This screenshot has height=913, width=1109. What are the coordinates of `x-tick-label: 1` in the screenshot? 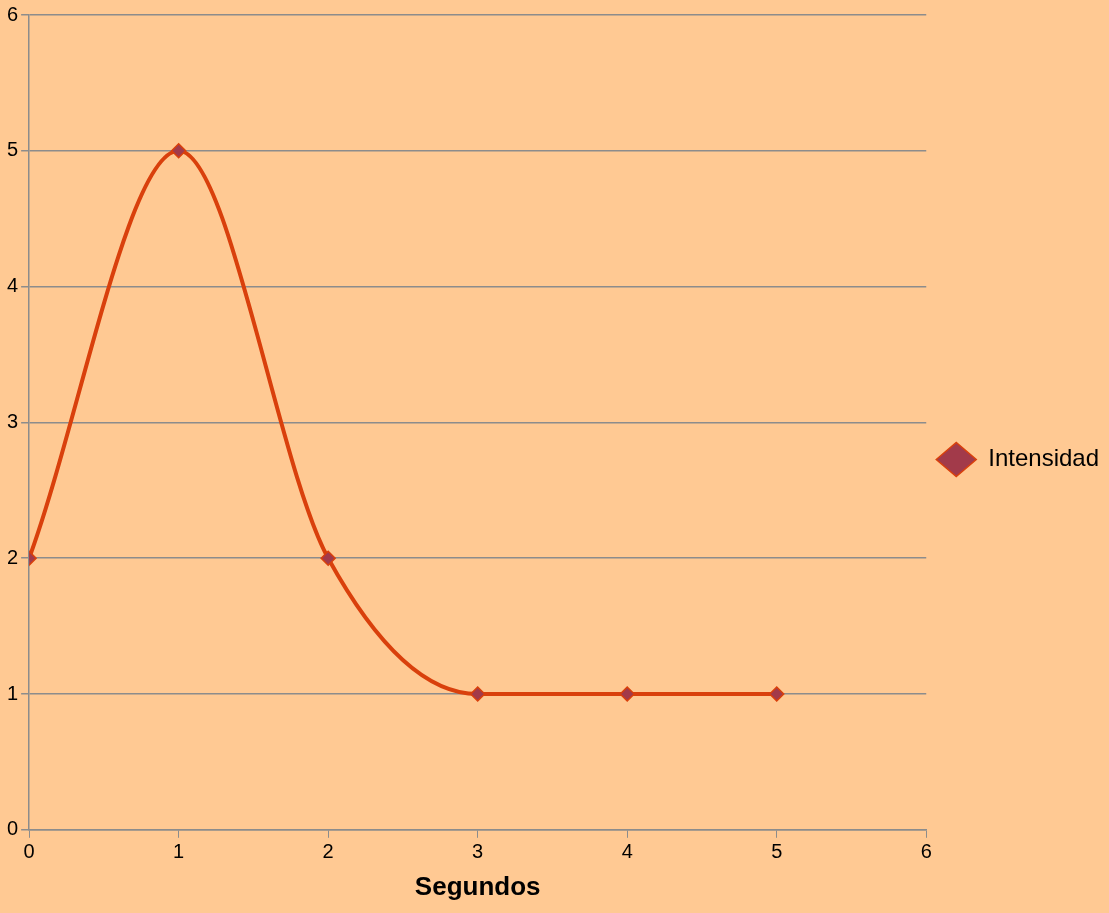 It's located at (179, 851).